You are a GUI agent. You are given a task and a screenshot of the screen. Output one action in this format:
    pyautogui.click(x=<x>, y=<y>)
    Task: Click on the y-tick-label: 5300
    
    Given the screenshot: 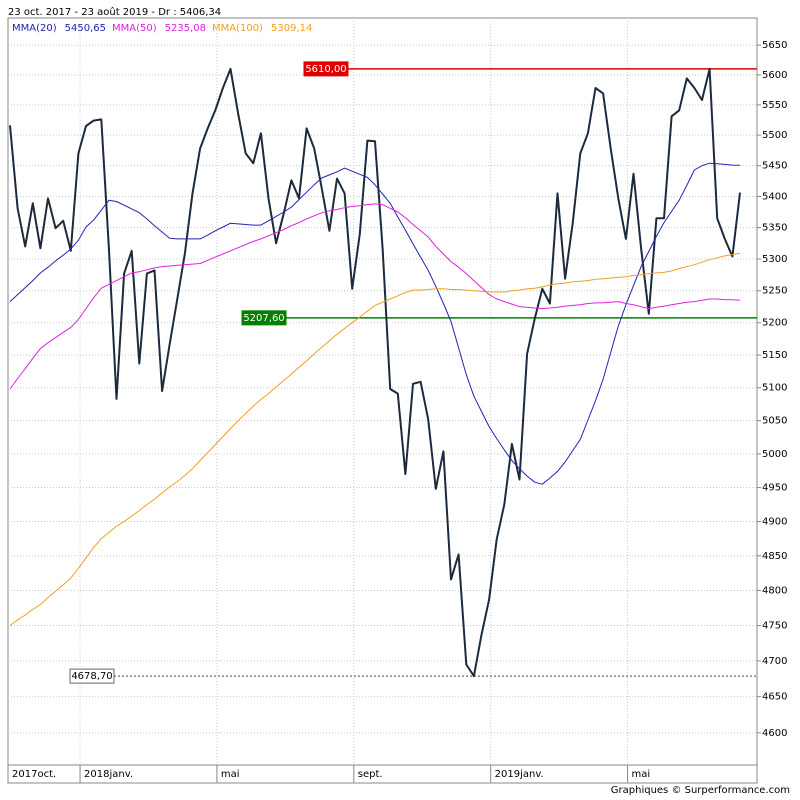 What is the action you would take?
    pyautogui.click(x=774, y=259)
    